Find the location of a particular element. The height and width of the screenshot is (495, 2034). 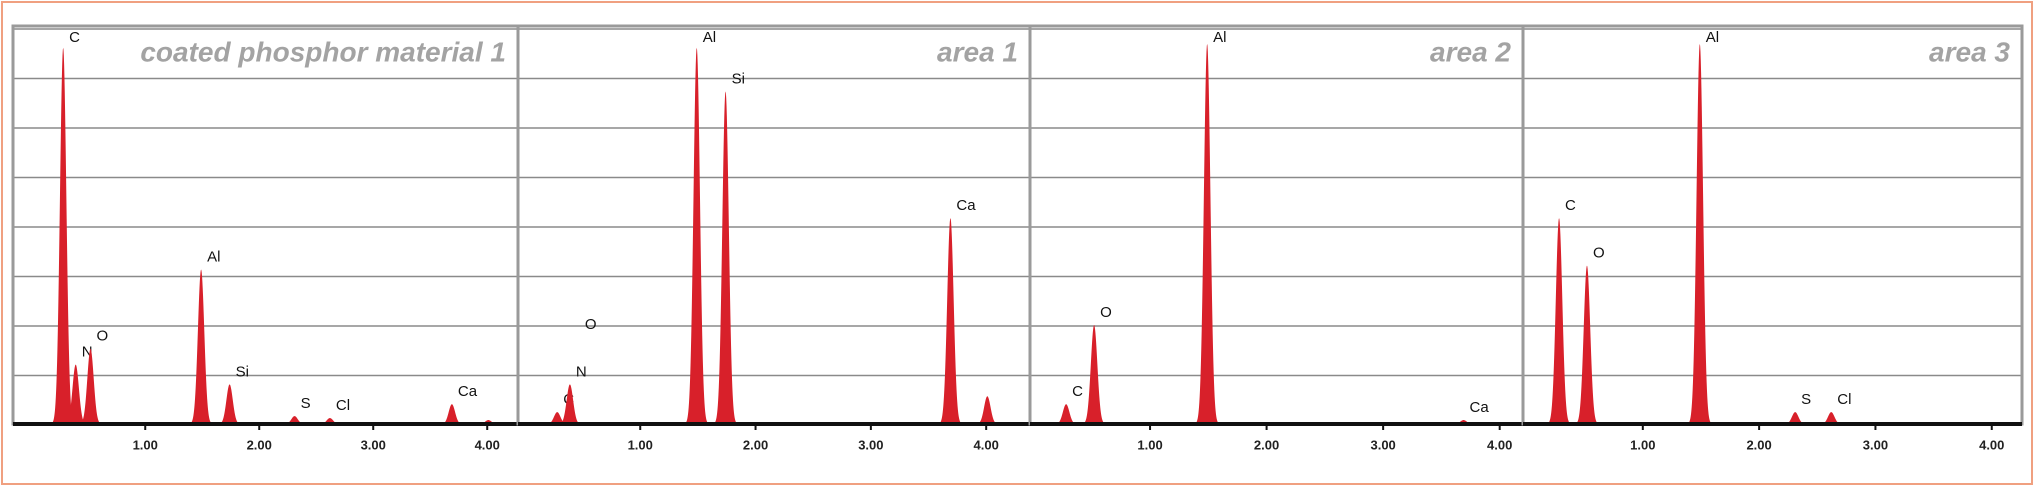

panel-title: area 2 is located at coordinates (1470, 51).